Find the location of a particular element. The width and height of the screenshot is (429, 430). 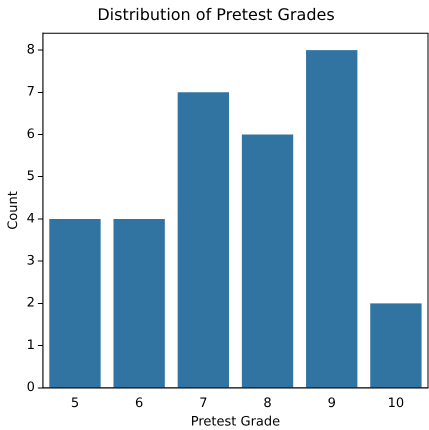

y-tick-label: 3 is located at coordinates (30, 261).